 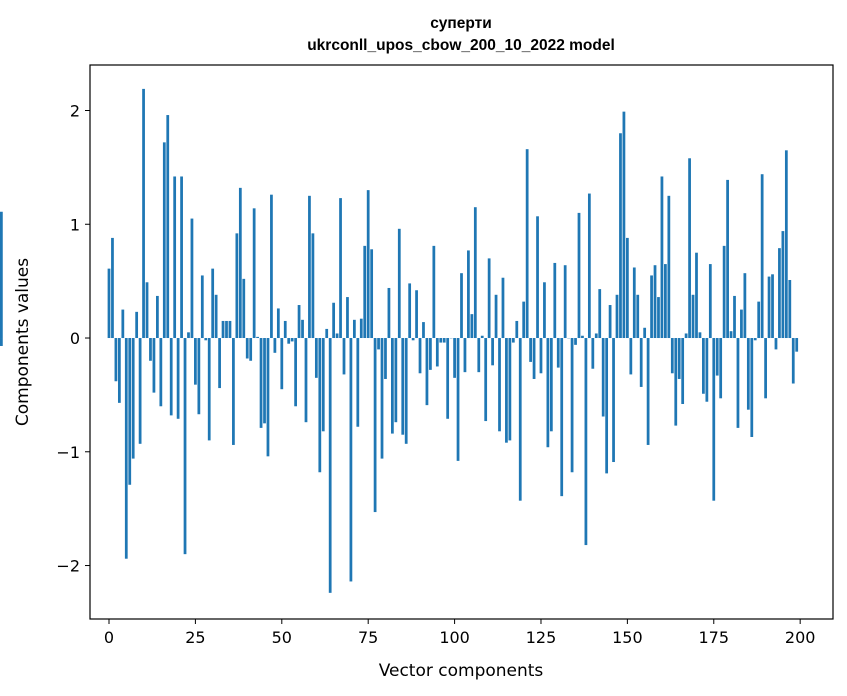 I want to click on x-axis-label: Vector components, so click(x=461, y=671).